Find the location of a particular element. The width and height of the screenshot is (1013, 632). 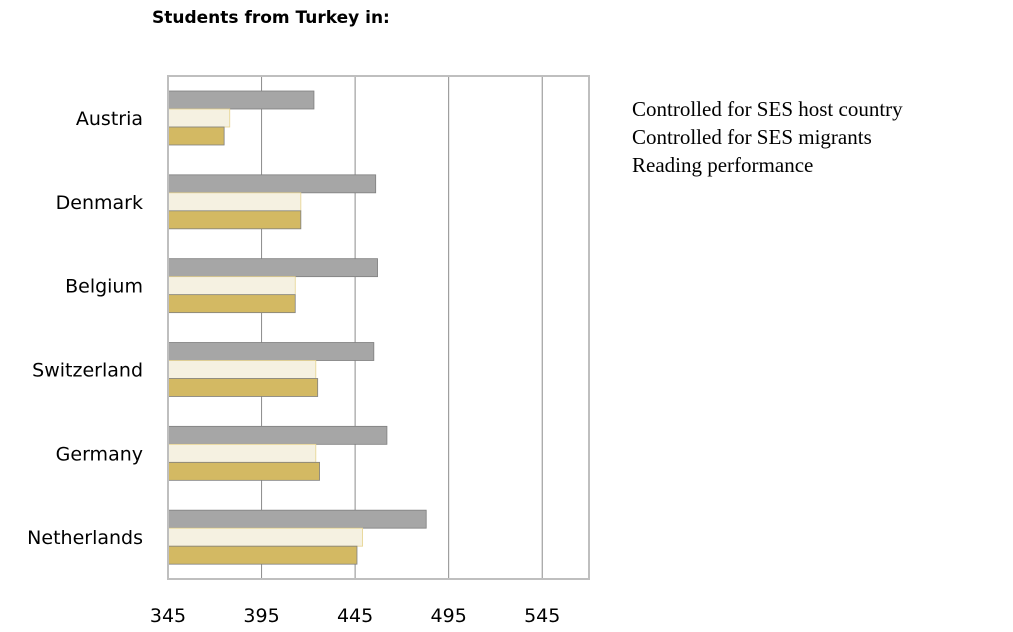

category-label-denmark: Denmark is located at coordinates (99, 203).